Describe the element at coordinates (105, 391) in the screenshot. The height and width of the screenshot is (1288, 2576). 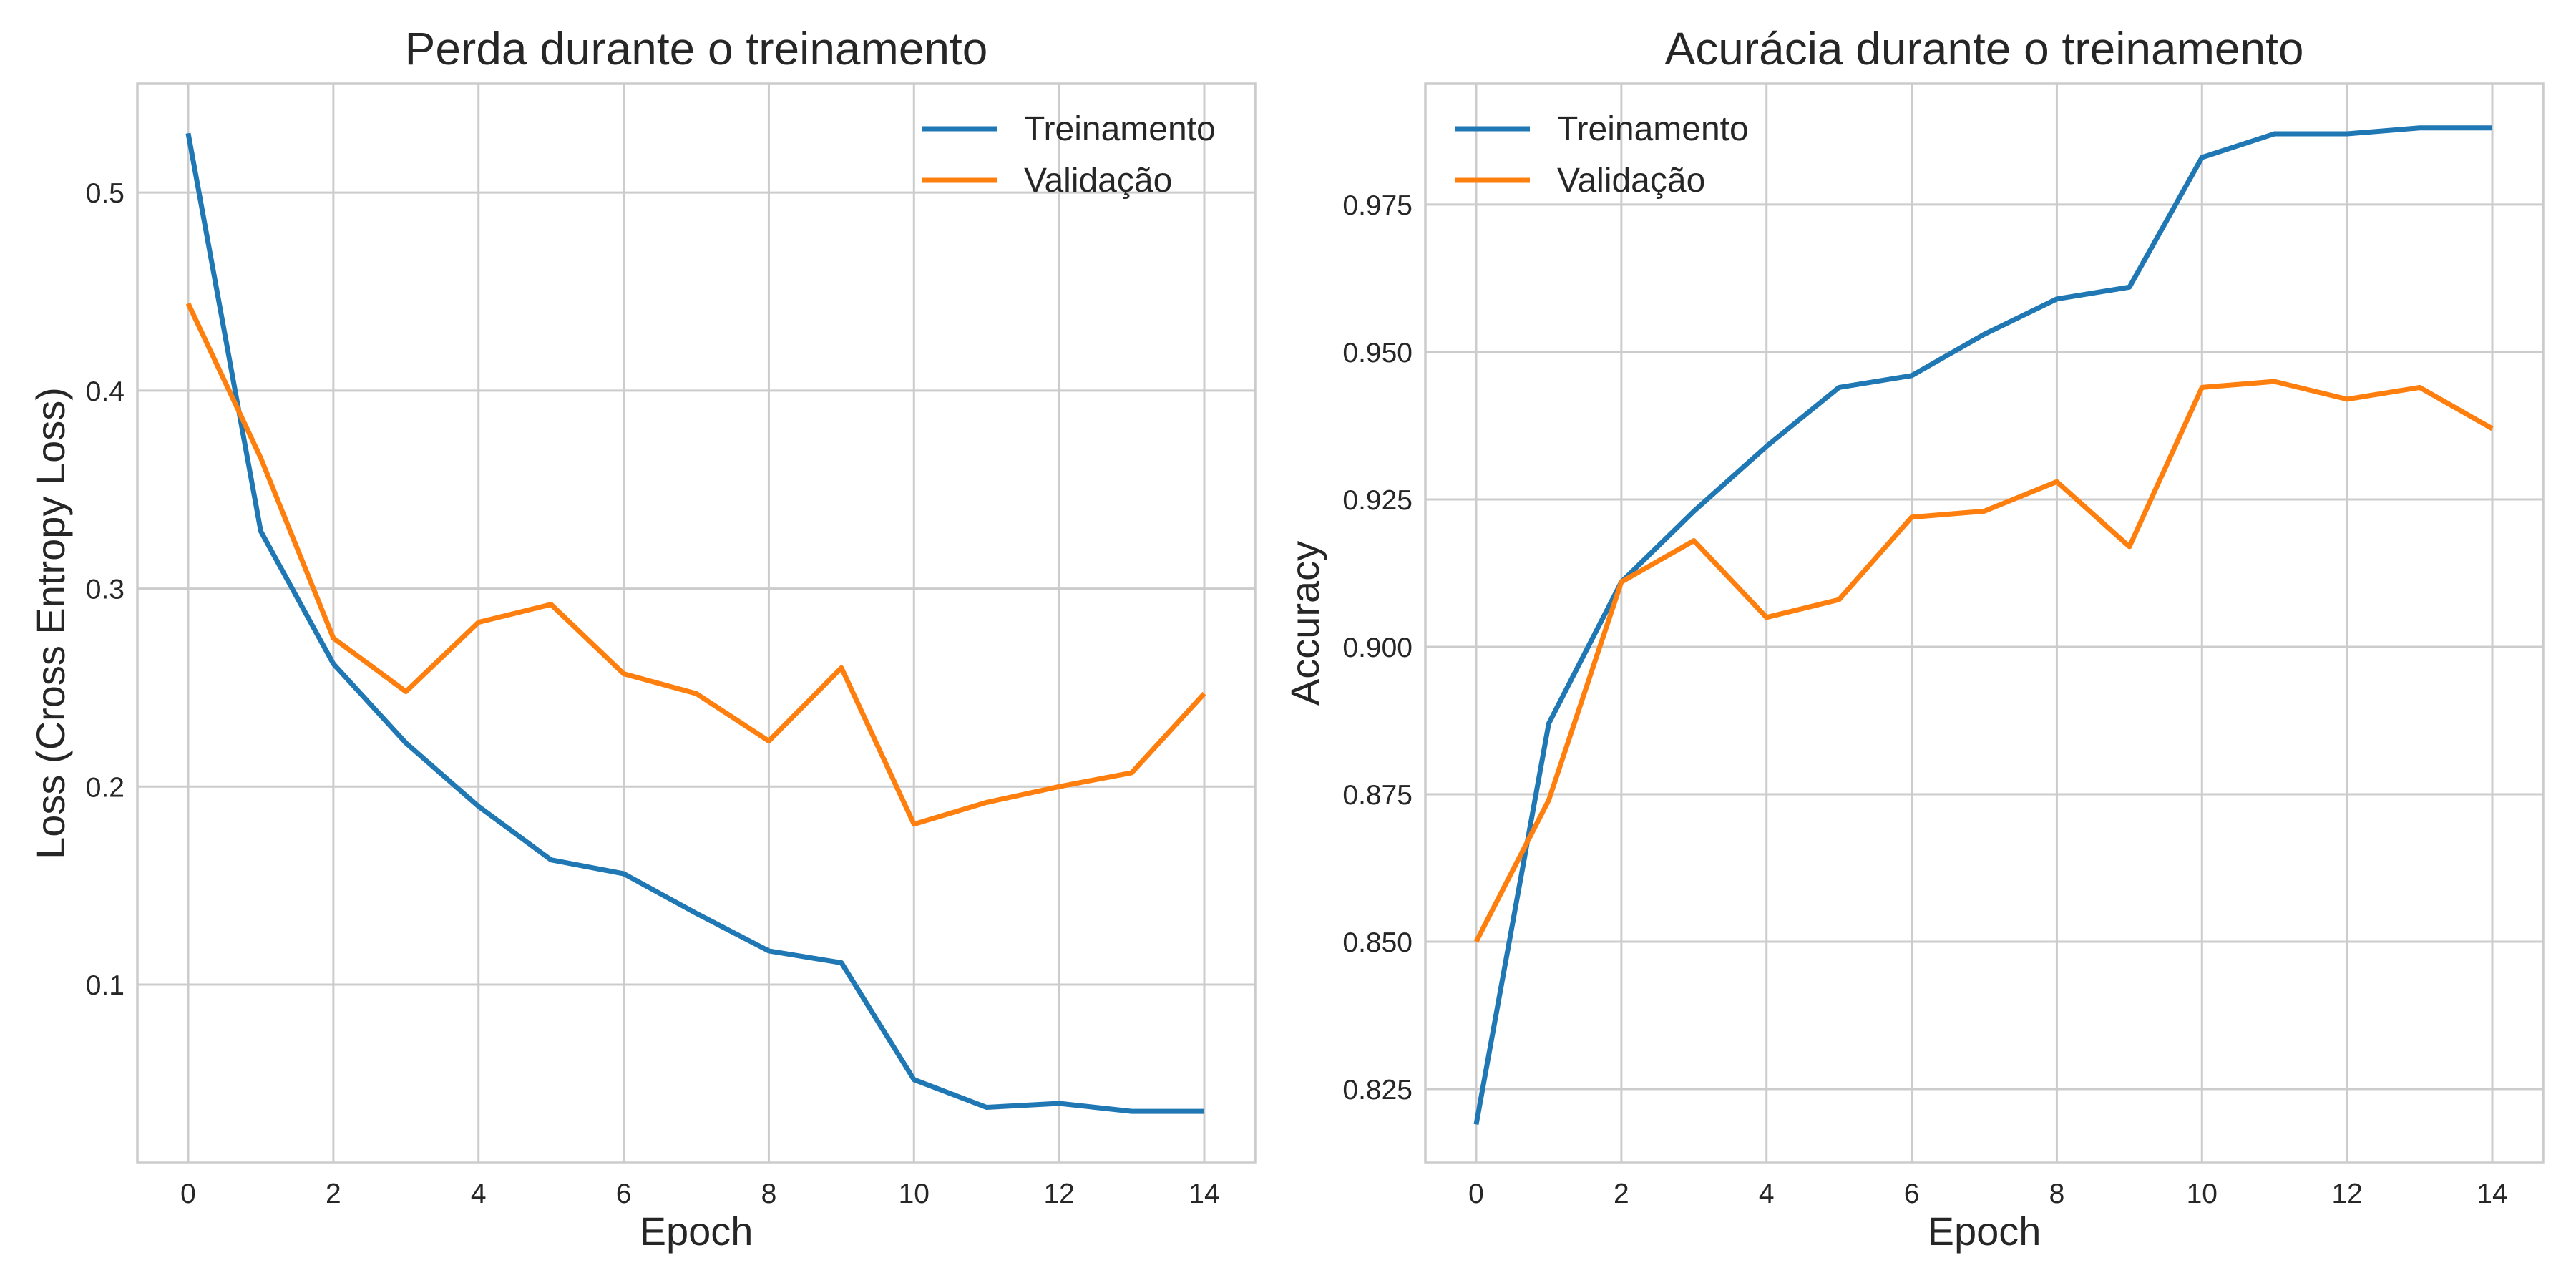
I see `loss-y-tick-label: 0.4` at that location.